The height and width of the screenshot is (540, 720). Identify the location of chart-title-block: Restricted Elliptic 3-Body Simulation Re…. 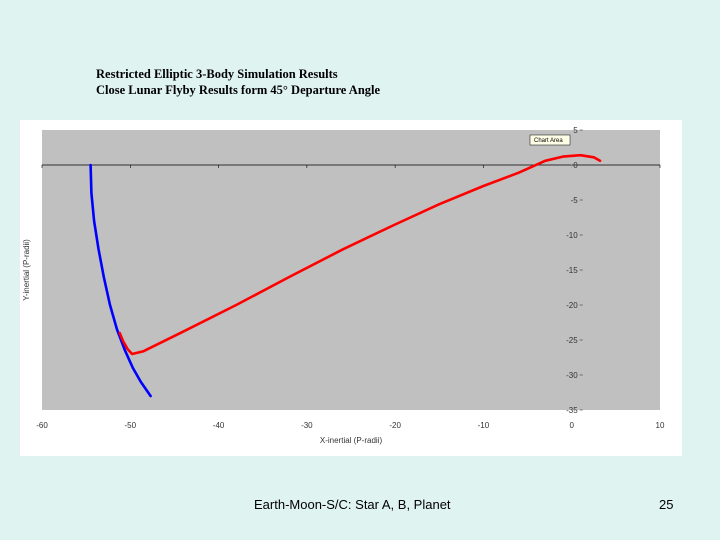
(238, 82).